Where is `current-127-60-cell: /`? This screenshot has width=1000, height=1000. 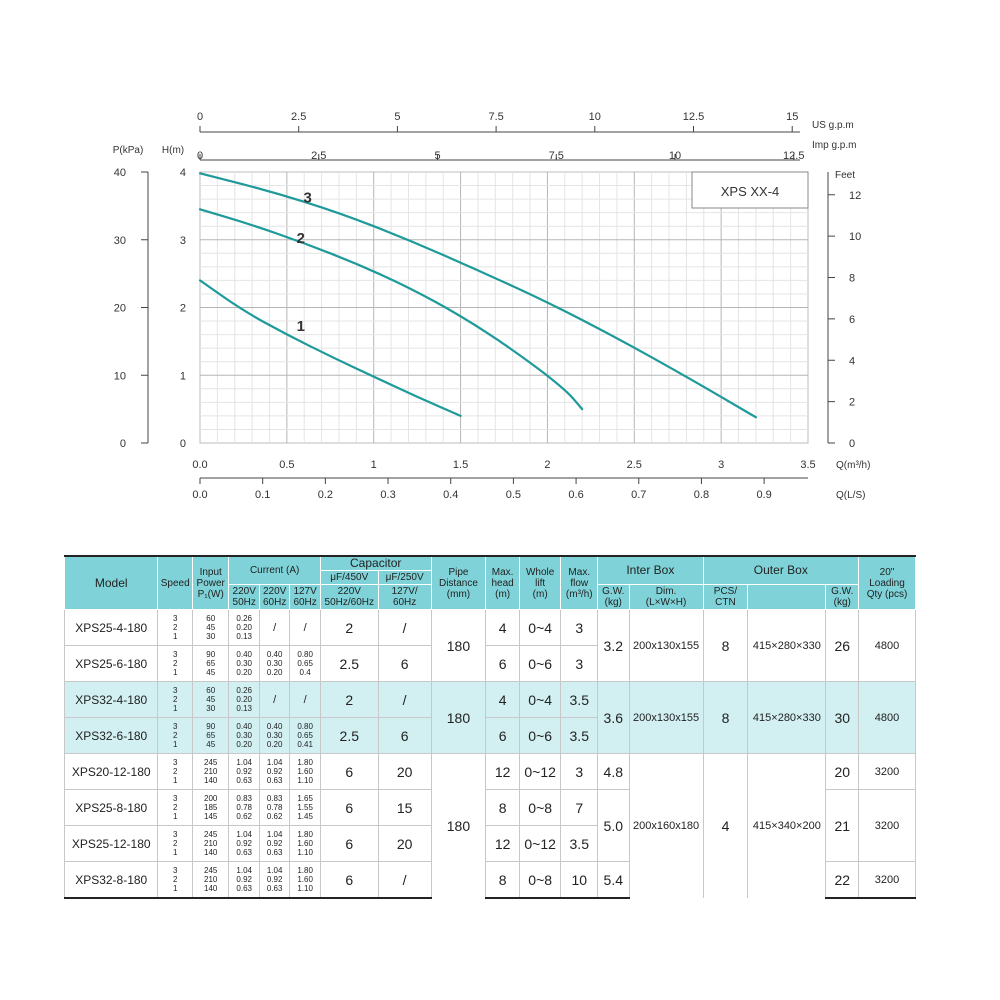 current-127-60-cell: / is located at coordinates (305, 627).